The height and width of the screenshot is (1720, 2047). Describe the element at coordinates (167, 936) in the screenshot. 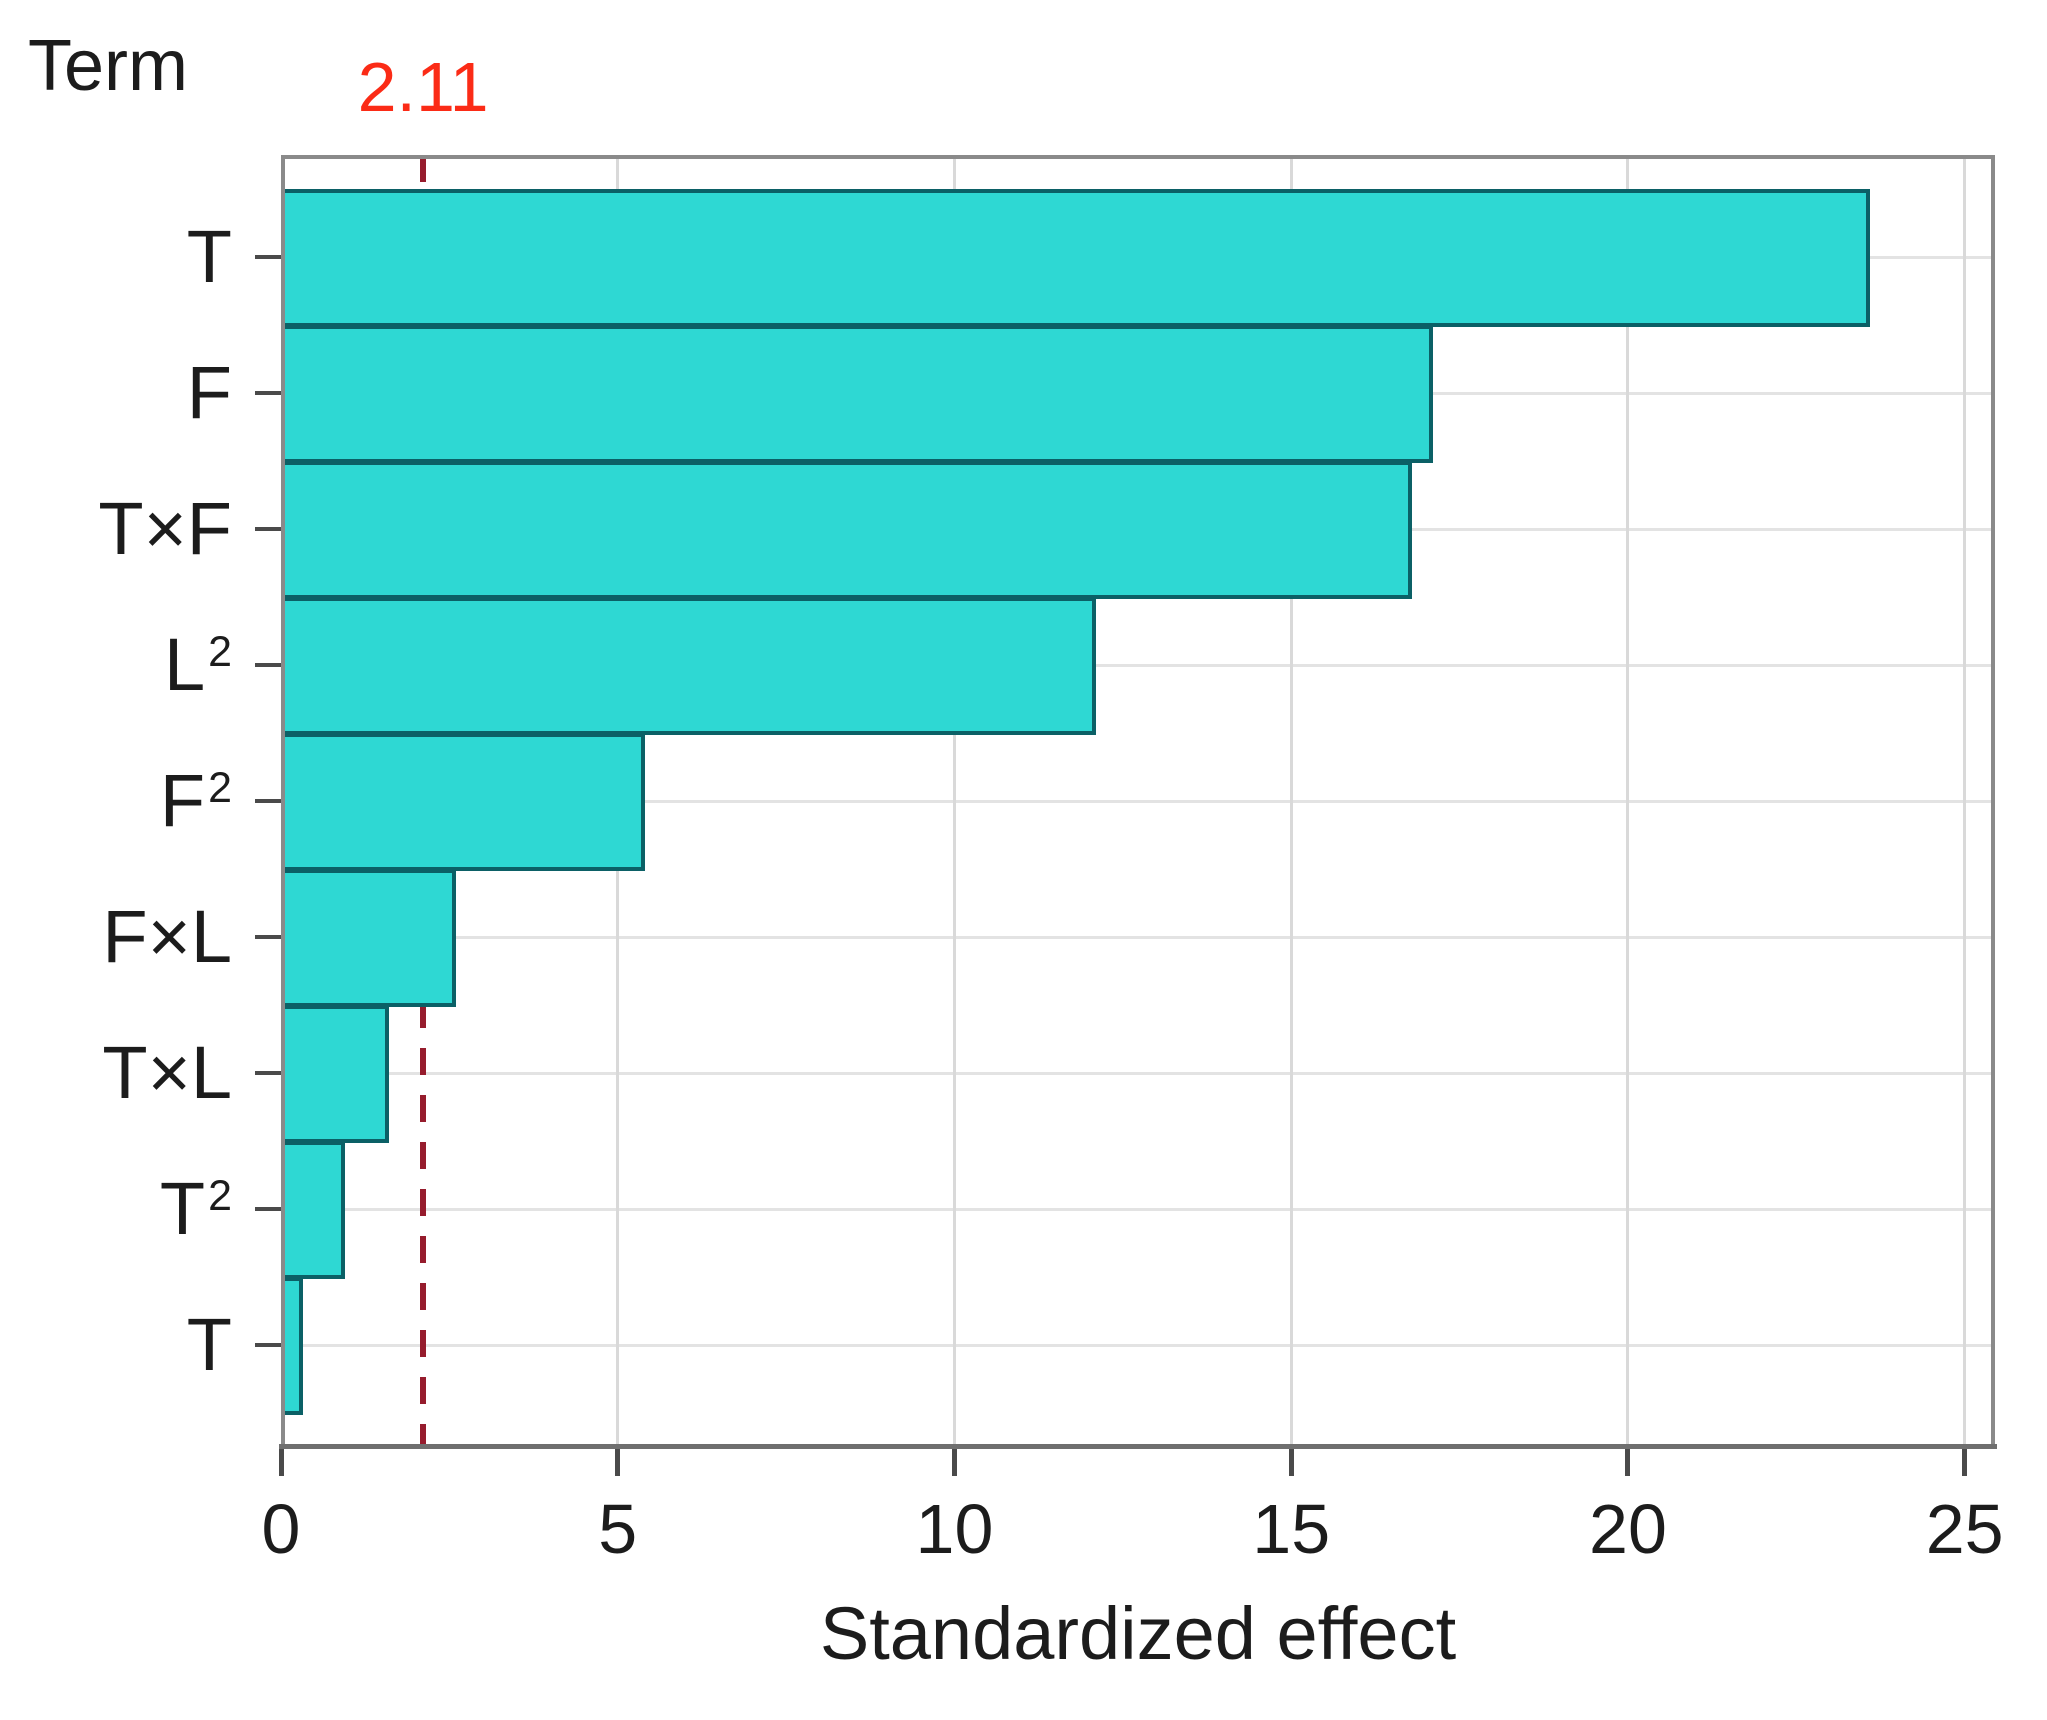

I see `y-axis-label: F×L` at that location.